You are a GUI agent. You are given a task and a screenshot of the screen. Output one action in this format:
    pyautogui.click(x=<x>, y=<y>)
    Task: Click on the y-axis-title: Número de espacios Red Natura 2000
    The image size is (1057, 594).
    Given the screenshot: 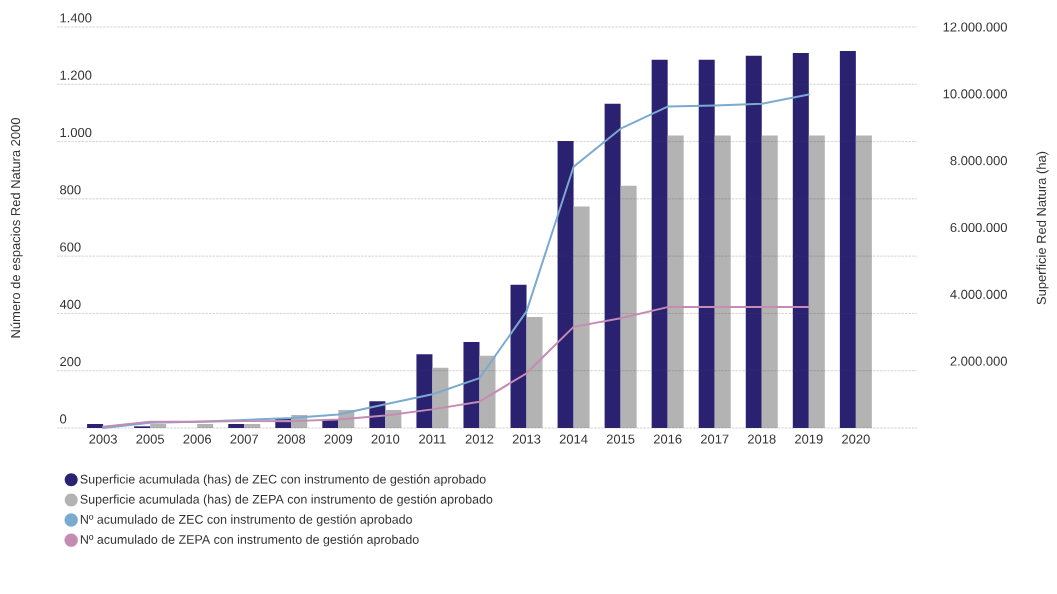 What is the action you would take?
    pyautogui.click(x=16, y=228)
    